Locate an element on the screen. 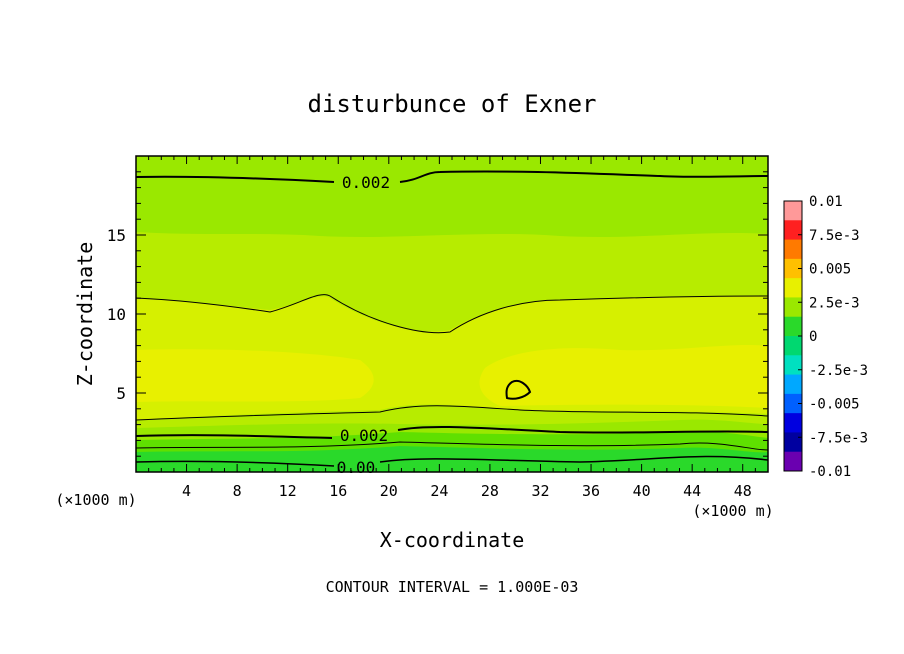 This screenshot has width=904, height=654. colorbar-label: 2.5e-3 is located at coordinates (834, 303).